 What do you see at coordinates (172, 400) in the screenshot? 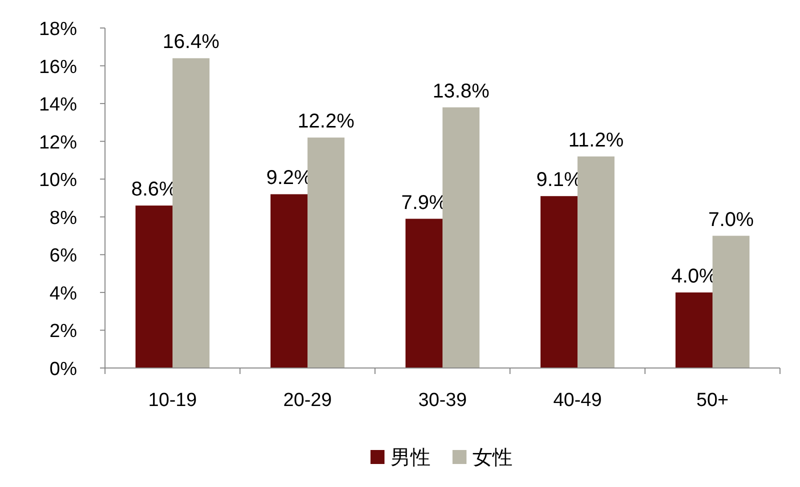
I see `x-tick-label: 10-19` at bounding box center [172, 400].